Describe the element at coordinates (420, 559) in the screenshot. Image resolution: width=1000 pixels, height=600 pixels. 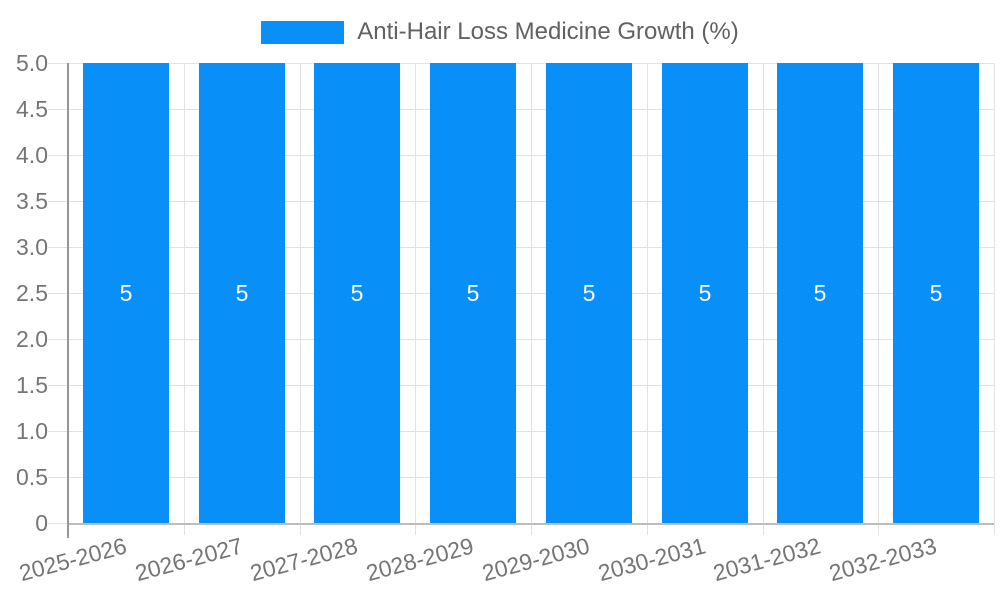
I see `x-tick-label: 2028-2029` at that location.